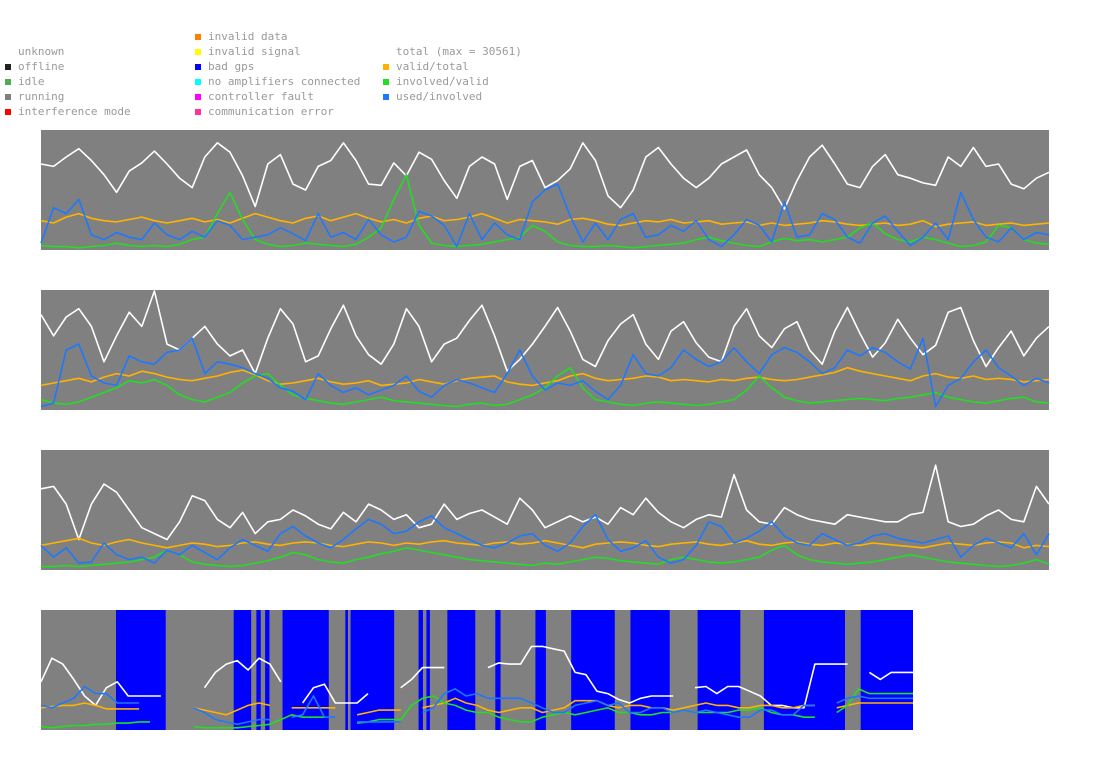  I want to click on legend-label: controller fault, so click(261, 96).